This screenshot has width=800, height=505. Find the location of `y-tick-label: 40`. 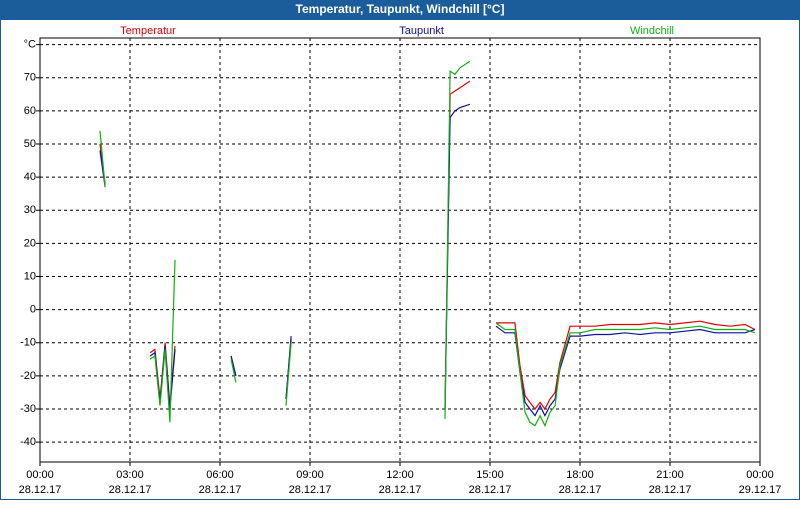

y-tick-label: 40 is located at coordinates (30, 177).